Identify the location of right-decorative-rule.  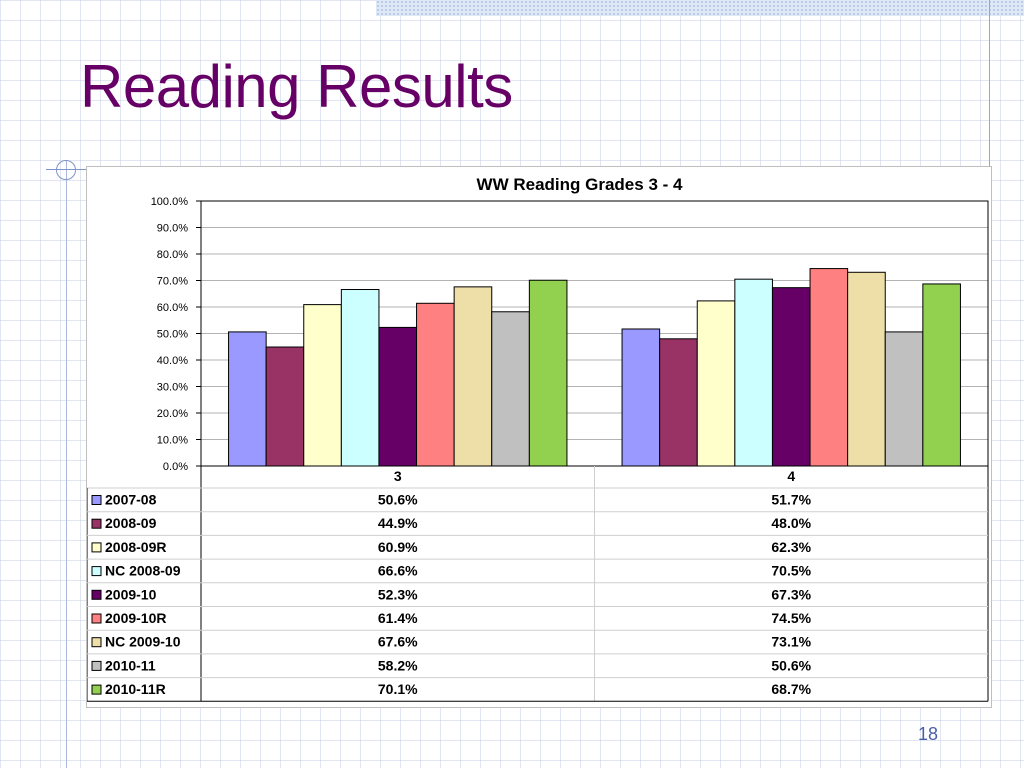
(989, 132).